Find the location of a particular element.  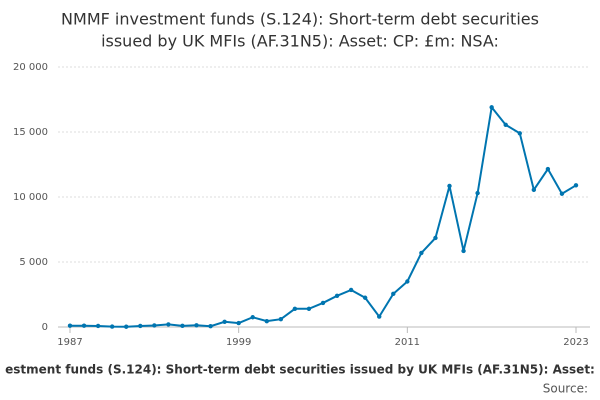

y-tick-label: 20 000 is located at coordinates (30, 67).